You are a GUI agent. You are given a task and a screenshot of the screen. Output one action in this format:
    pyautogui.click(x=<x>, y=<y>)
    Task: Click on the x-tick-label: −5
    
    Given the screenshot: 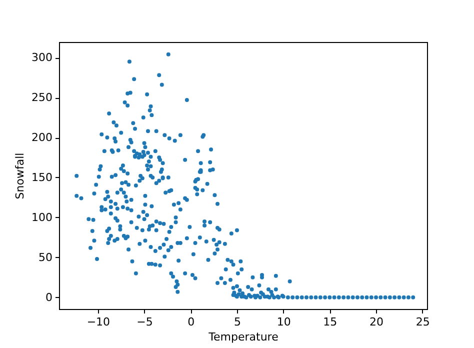 What is the action you would take?
    pyautogui.click(x=144, y=322)
    